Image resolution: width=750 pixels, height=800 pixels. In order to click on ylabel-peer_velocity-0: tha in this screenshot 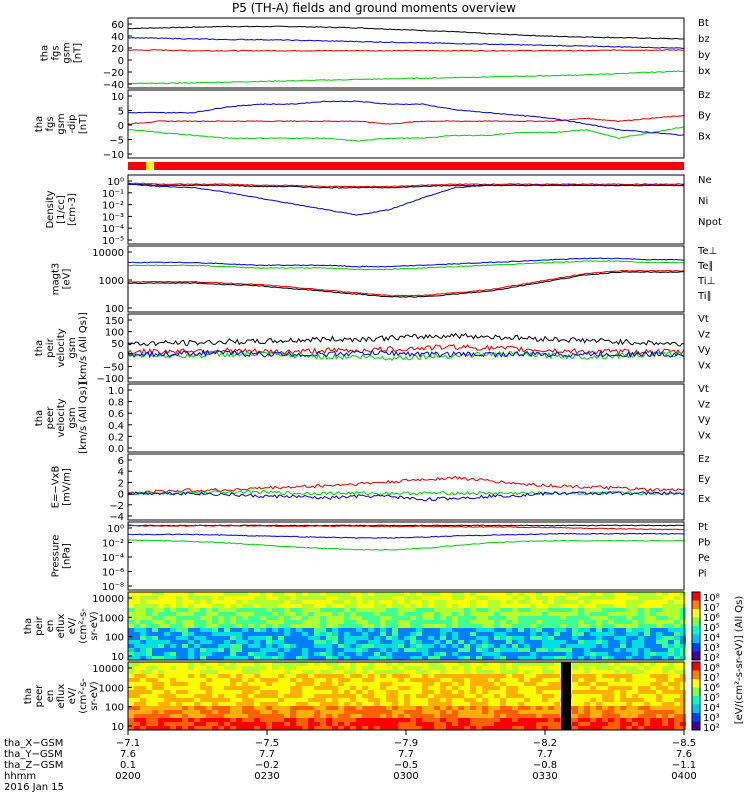, I will do `click(39, 418)`.